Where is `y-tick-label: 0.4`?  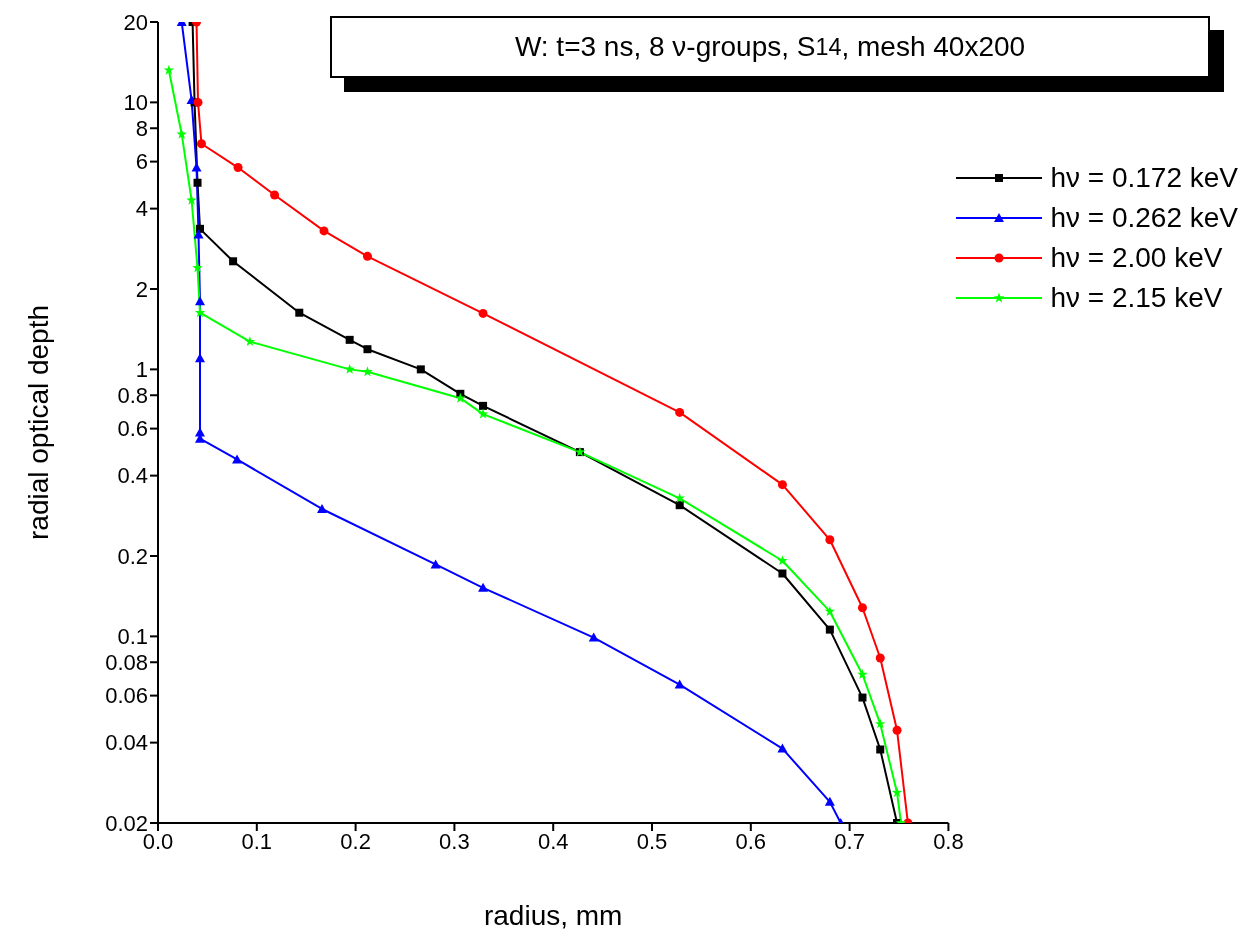
y-tick-label: 0.4 is located at coordinates (132, 476).